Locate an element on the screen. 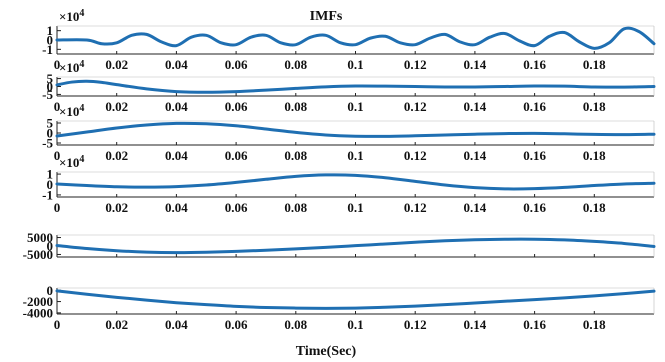  x-axis-label: Time(Sec) is located at coordinates (326, 351).